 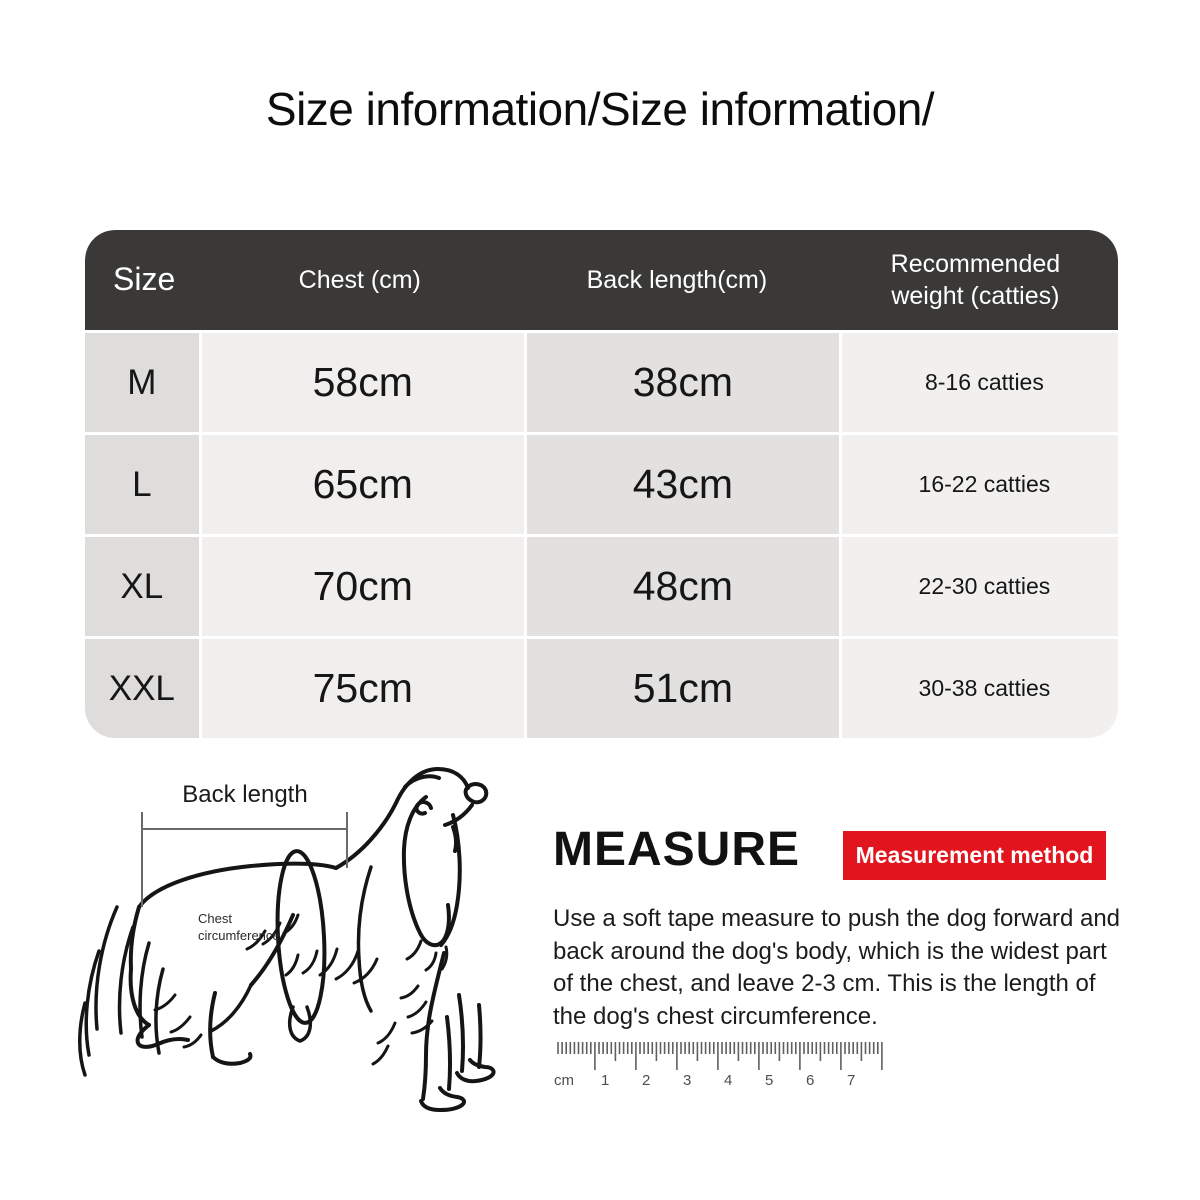 What do you see at coordinates (769, 1080) in the screenshot?
I see `ruler-number: 5` at bounding box center [769, 1080].